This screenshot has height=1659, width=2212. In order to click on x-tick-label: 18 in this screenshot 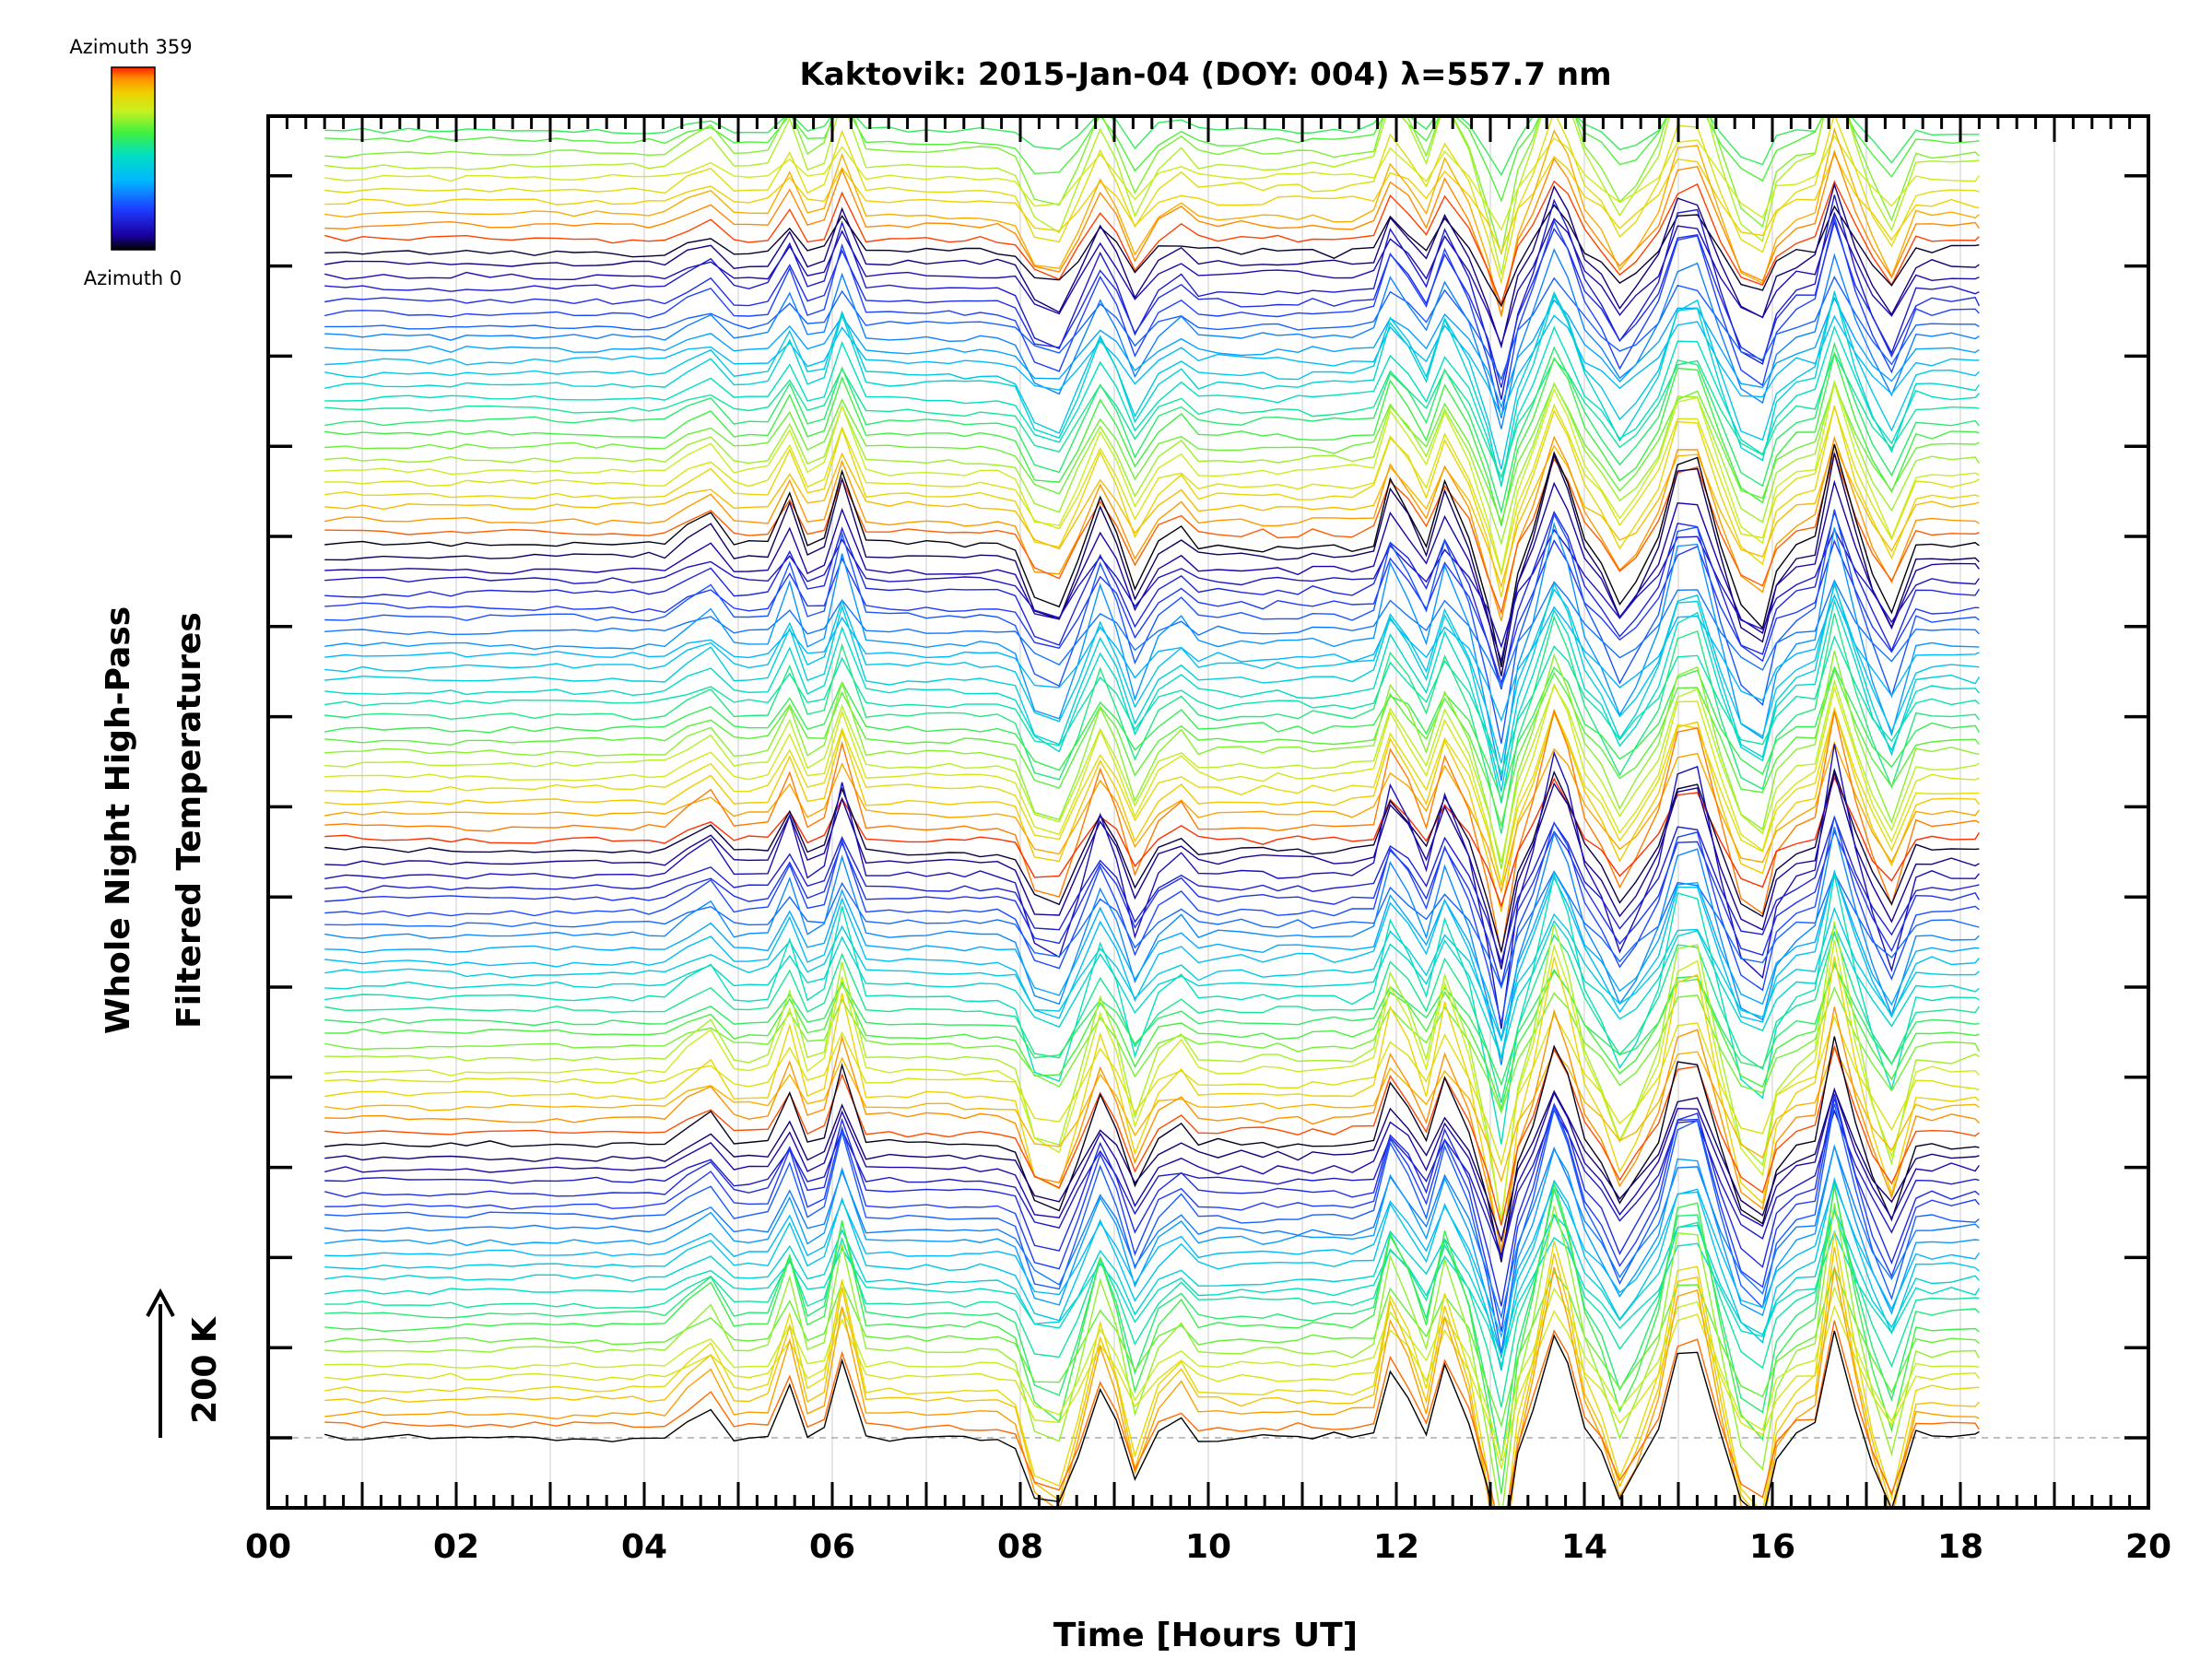, I will do `click(1960, 1547)`.